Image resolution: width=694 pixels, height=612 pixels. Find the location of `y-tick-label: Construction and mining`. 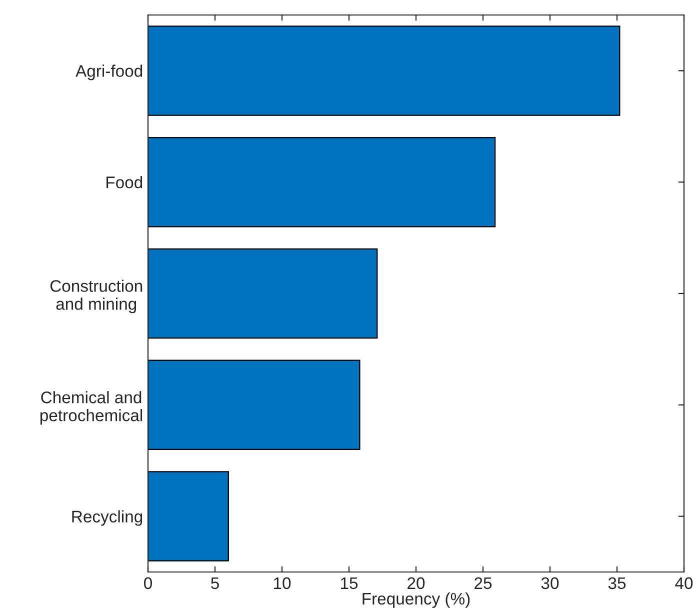

y-tick-label: Construction and mining is located at coordinates (96, 297).